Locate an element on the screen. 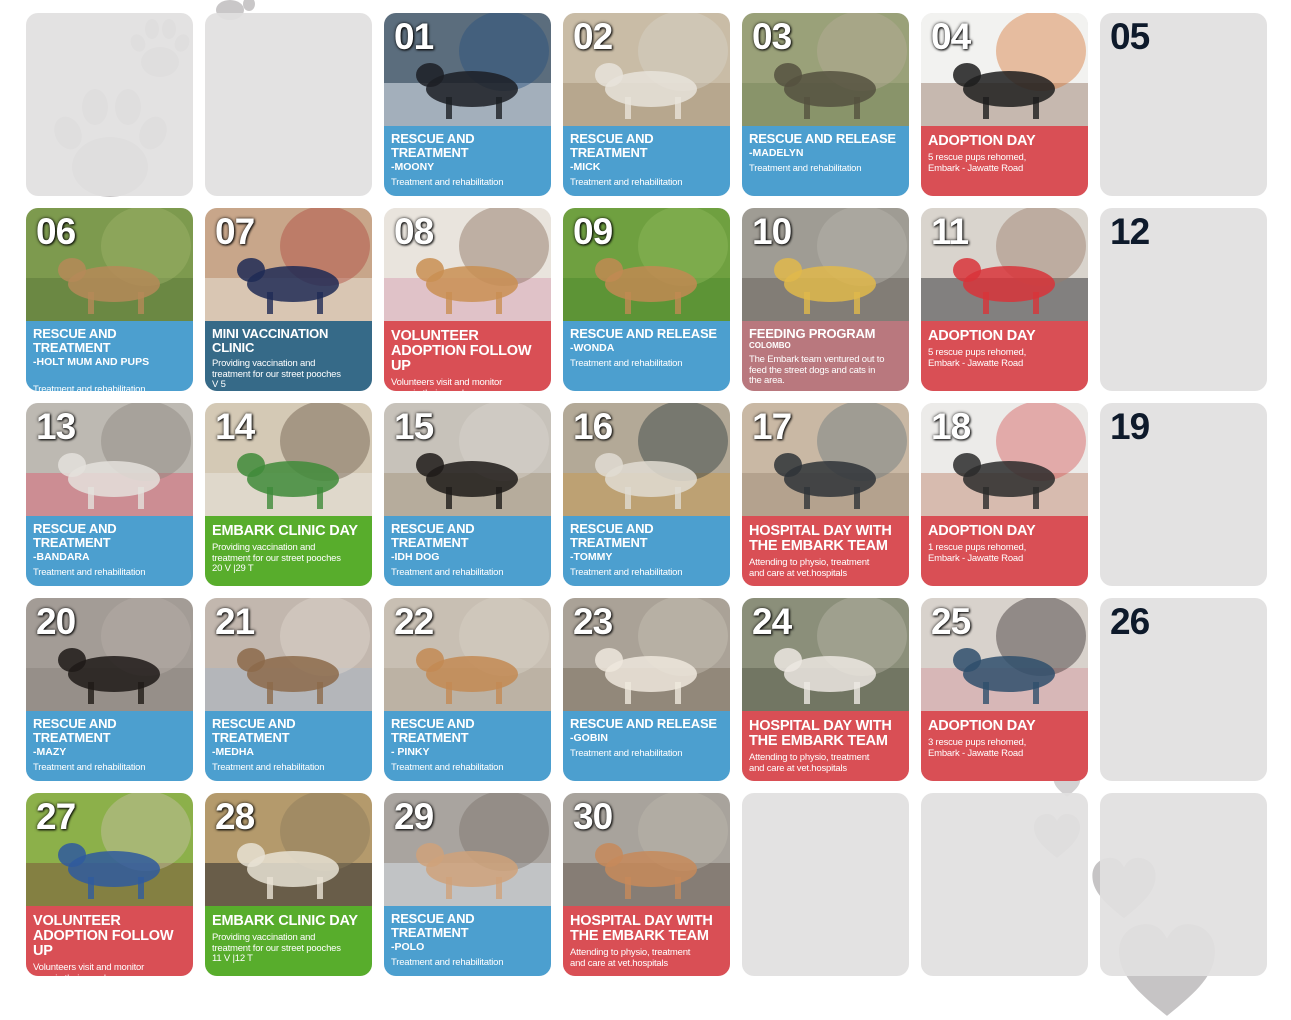  day-number: 23 is located at coordinates (593, 621).